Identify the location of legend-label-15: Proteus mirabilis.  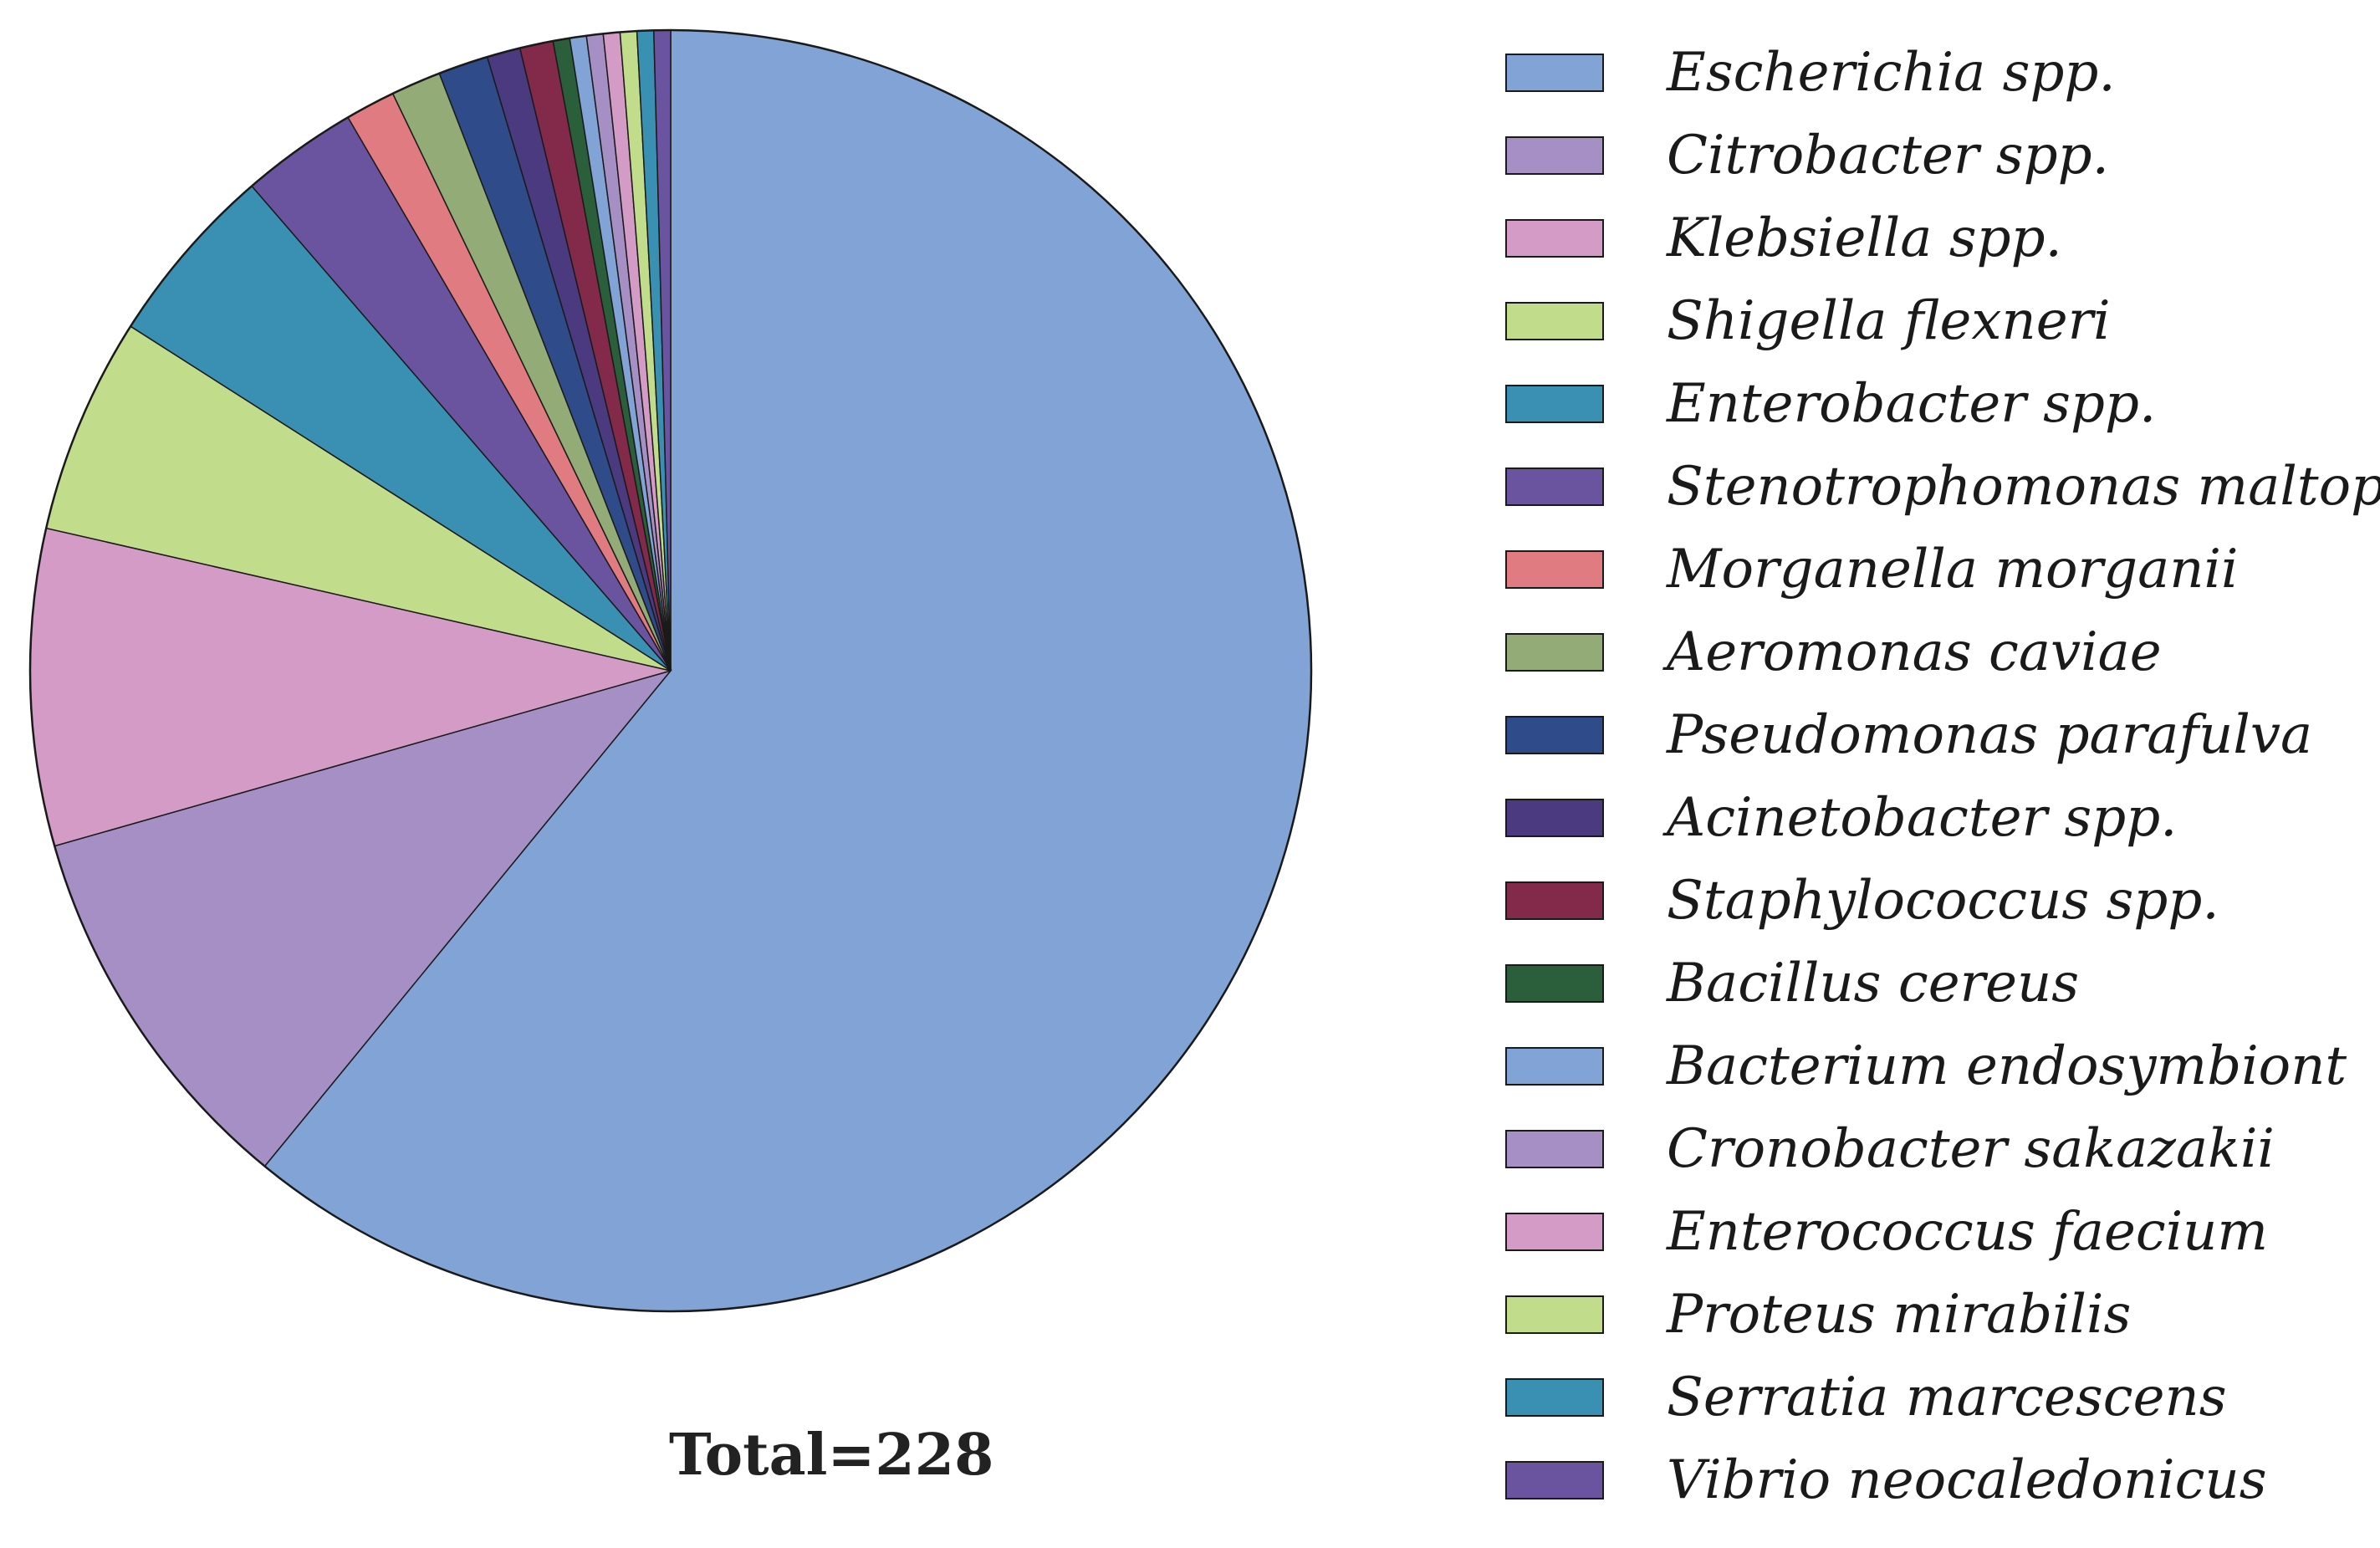
(1899, 1315).